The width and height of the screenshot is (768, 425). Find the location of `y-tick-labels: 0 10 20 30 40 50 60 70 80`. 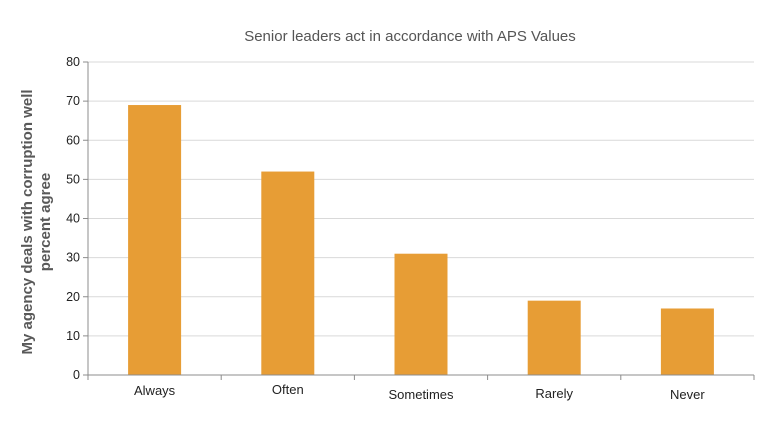

y-tick-labels: 0 10 20 30 40 50 60 70 80 is located at coordinates (73, 218).